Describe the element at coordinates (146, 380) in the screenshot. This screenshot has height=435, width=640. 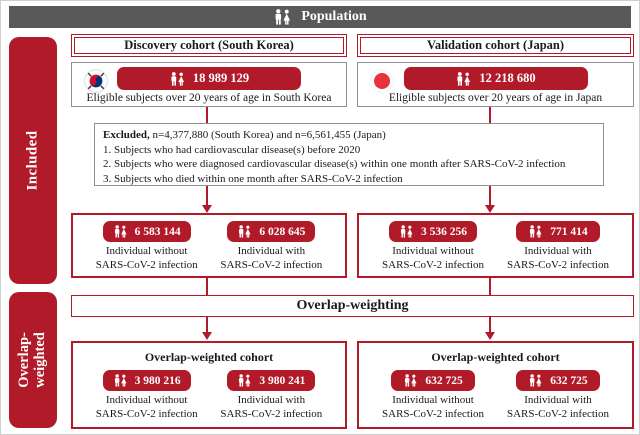
I see `korea-overlap-without-count-pill: 3 980 216` at that location.